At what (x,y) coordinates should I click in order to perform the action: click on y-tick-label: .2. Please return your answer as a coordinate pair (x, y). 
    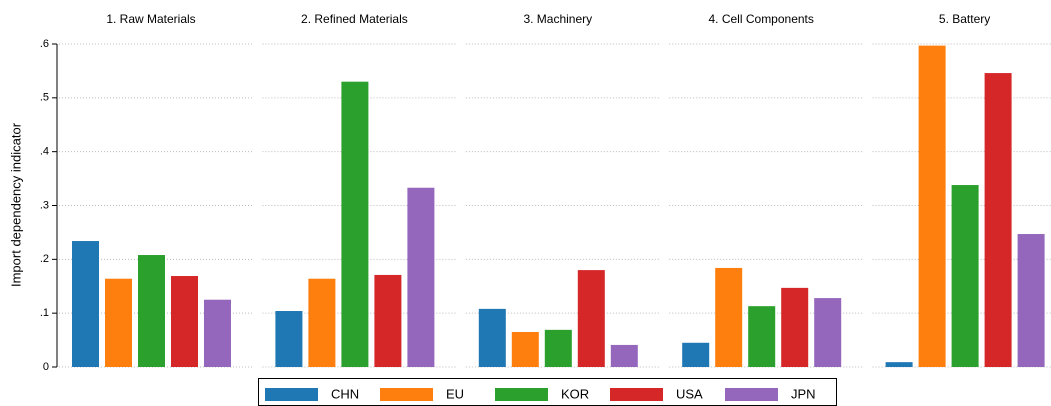
    Looking at the image, I should click on (44, 259).